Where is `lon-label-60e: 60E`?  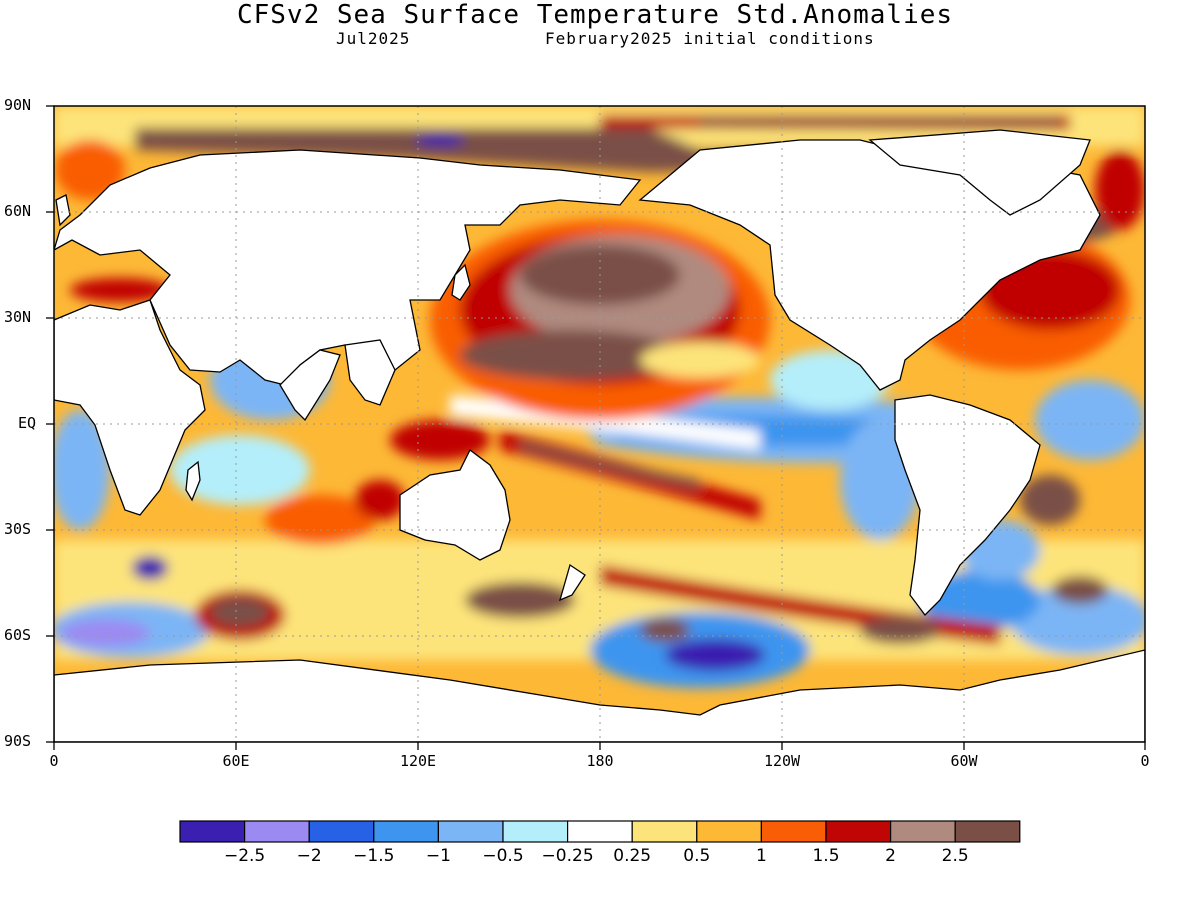 lon-label-60e: 60E is located at coordinates (236, 761).